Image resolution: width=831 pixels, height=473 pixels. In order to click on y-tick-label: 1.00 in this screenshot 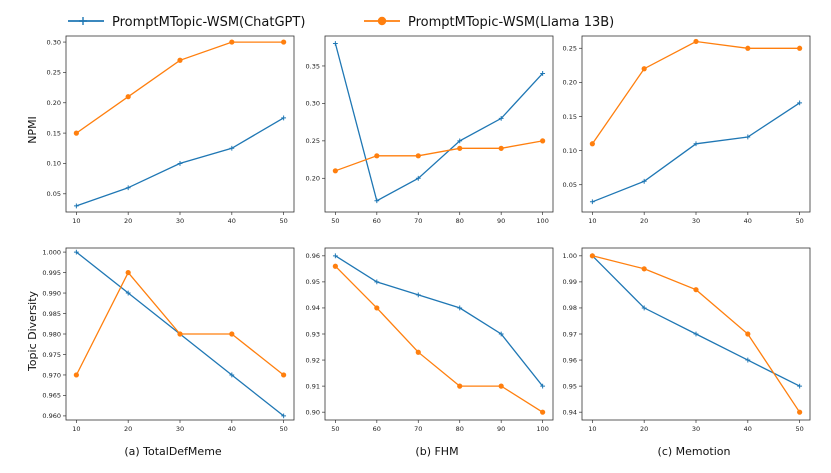, I will do `click(570, 256)`.